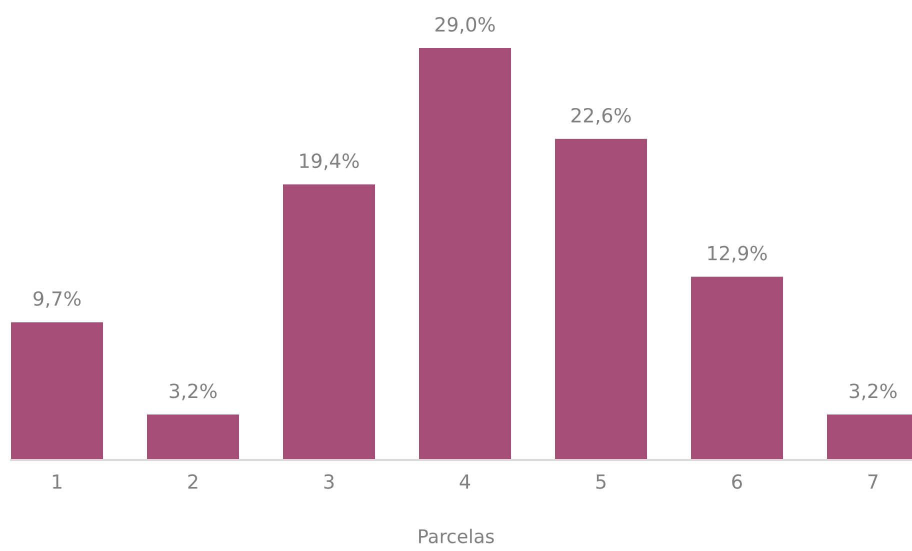 This screenshot has width=912, height=551. What do you see at coordinates (456, 536) in the screenshot?
I see `x-axis-title: Parcelas` at bounding box center [456, 536].